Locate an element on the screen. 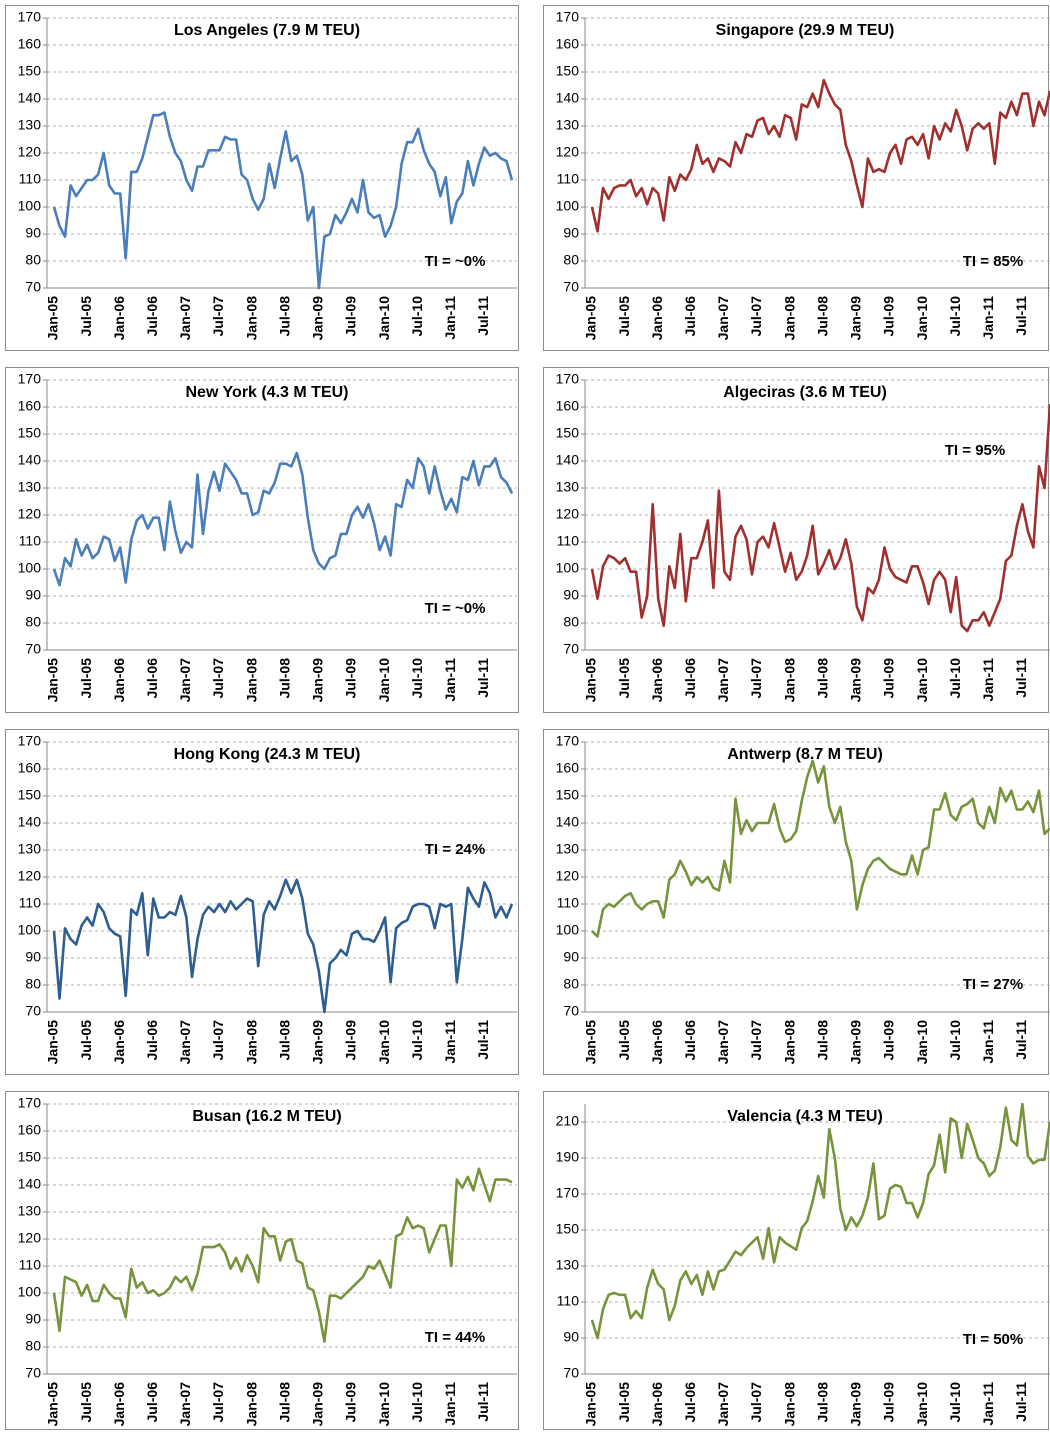  x-tick-label: Jul-08 is located at coordinates (284, 1402).